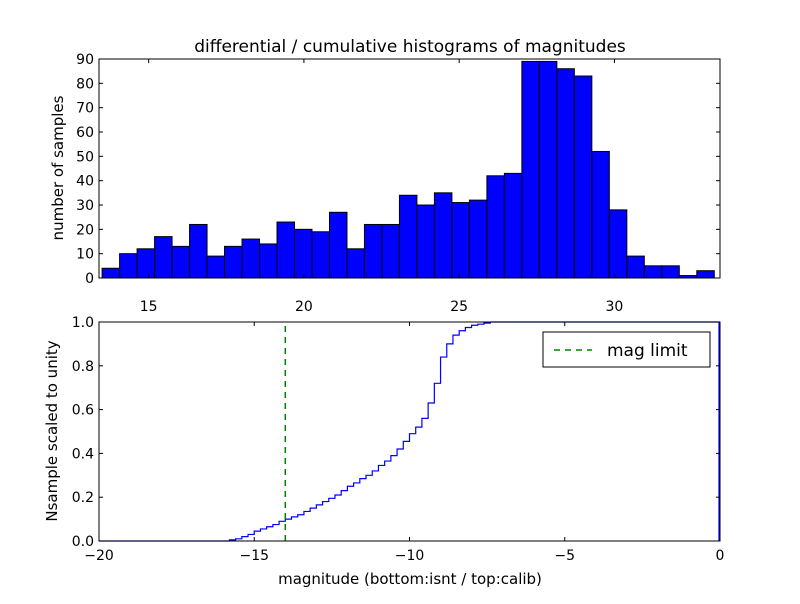 The height and width of the screenshot is (604, 800). Describe the element at coordinates (83, 411) in the screenshot. I see `bottom-y-tick-label: 0.6` at that location.